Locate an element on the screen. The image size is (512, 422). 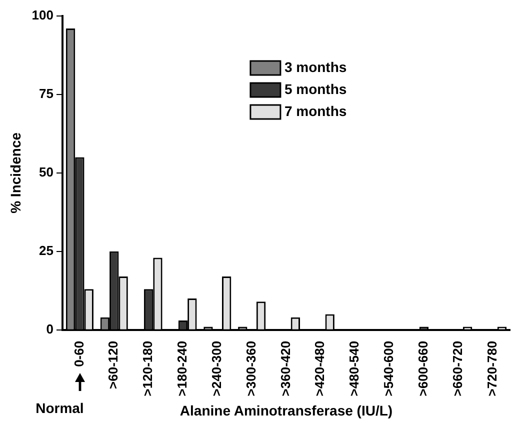
x-tick-label: >240-300 is located at coordinates (216, 368).